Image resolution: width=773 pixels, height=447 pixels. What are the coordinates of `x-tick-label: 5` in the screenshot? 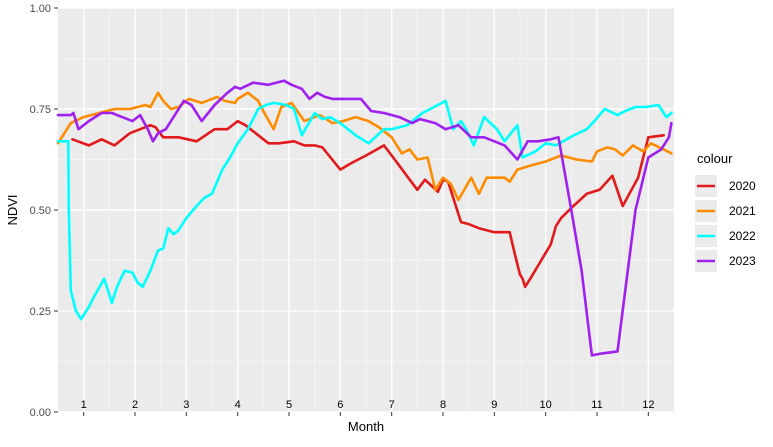 It's located at (289, 405).